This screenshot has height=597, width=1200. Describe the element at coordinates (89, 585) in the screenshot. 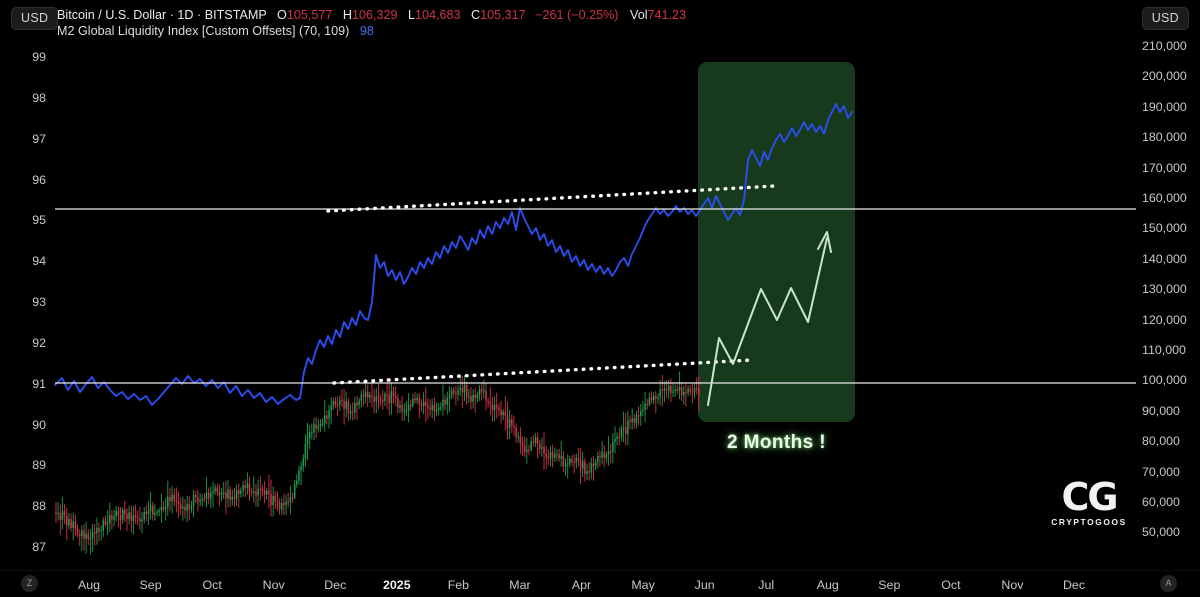

I see `time-axis-tick: Aug` at that location.